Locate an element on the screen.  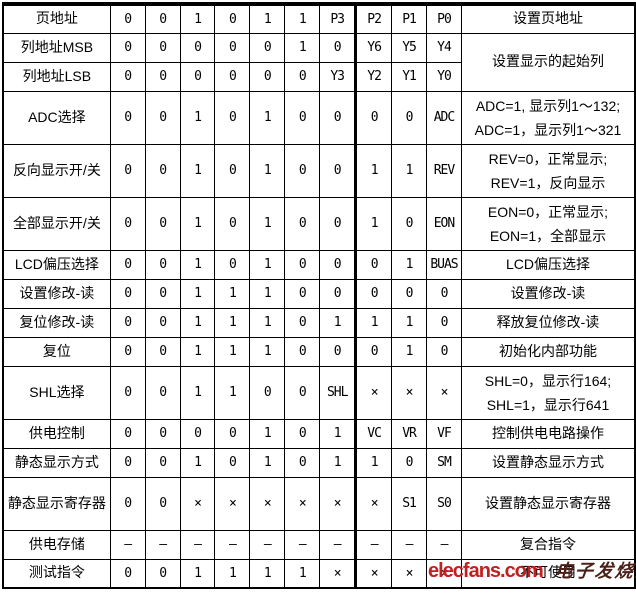
bit-cell: VC is located at coordinates (374, 433).